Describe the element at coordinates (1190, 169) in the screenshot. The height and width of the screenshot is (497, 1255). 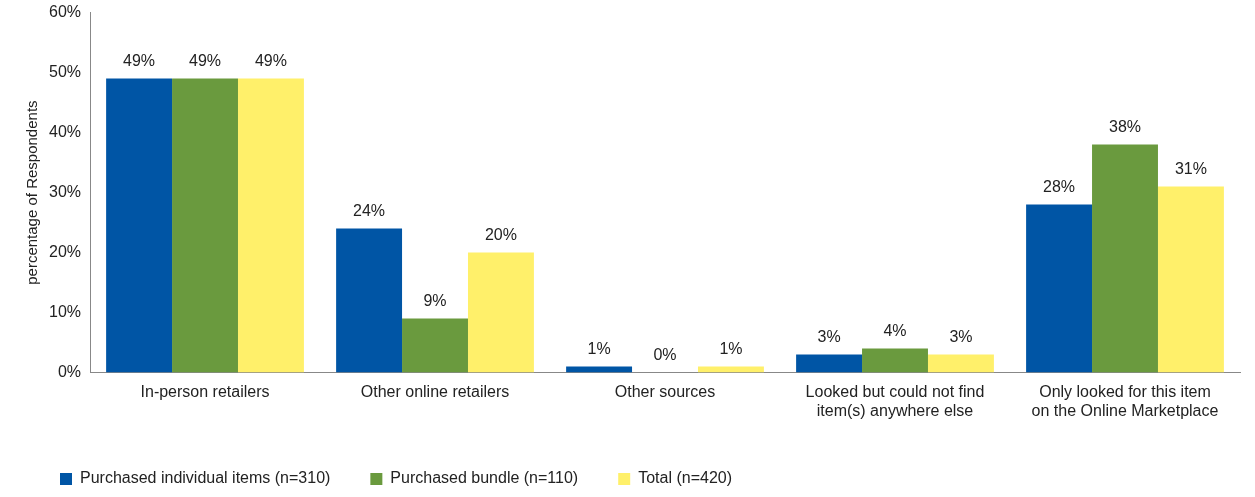
I see `data-label: 31%` at that location.